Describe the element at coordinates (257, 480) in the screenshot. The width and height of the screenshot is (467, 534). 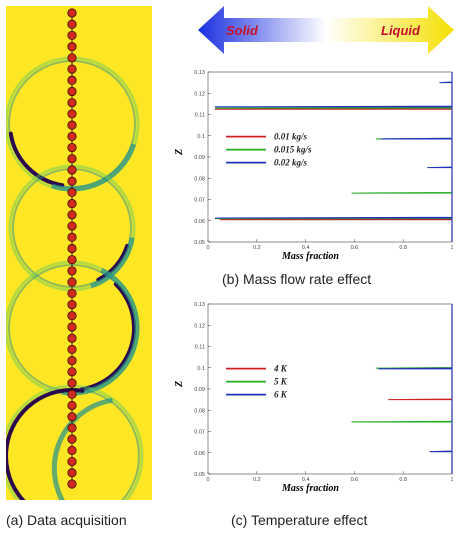
I see `chart-c-xtick-label: 0.2` at that location.